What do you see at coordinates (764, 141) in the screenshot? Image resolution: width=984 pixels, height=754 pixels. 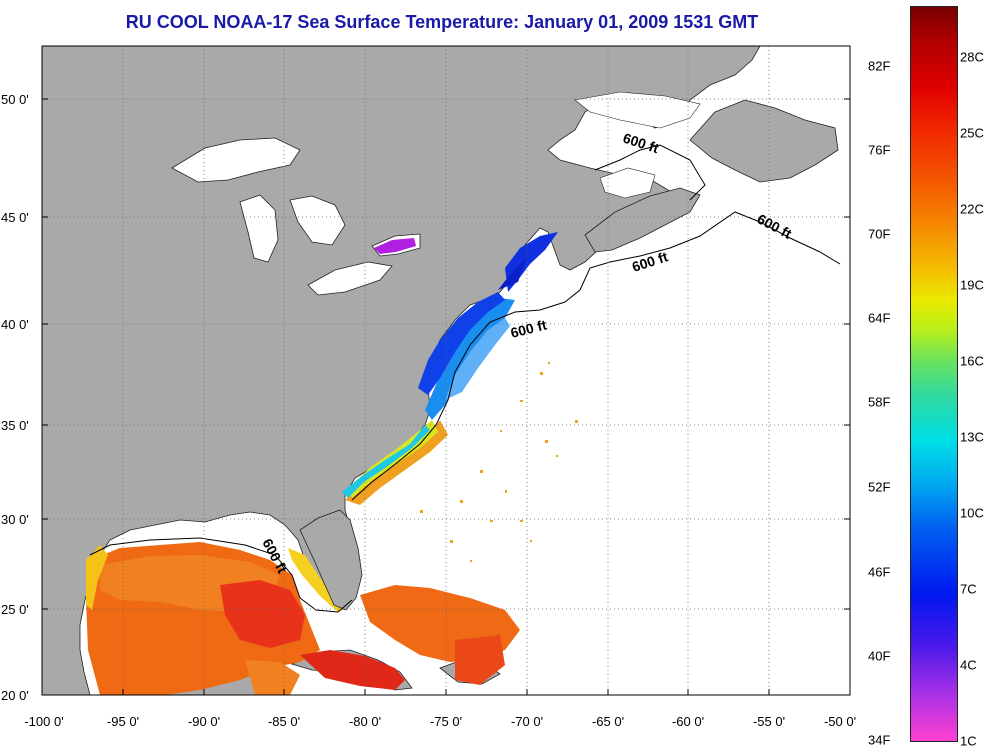 I see `newfoundland-land` at bounding box center [764, 141].